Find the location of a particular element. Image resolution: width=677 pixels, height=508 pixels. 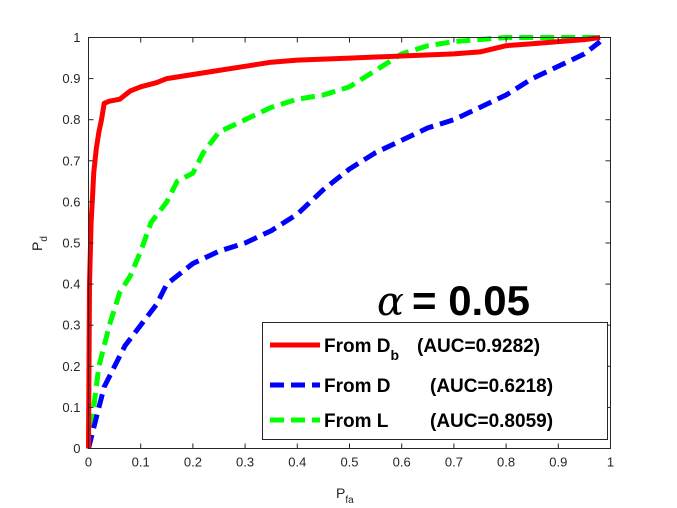

y-tick-label: 0.7 is located at coordinates (71, 160).